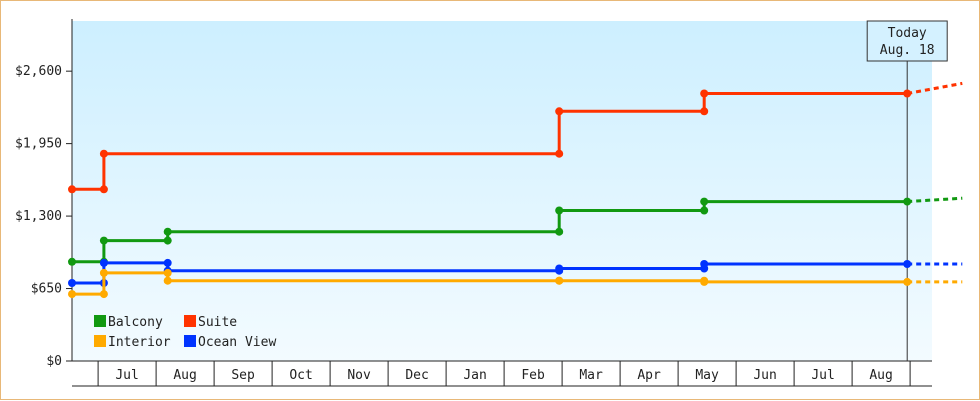 Image resolution: width=980 pixels, height=401 pixels. I want to click on y-tick-label: $650, so click(46, 289).